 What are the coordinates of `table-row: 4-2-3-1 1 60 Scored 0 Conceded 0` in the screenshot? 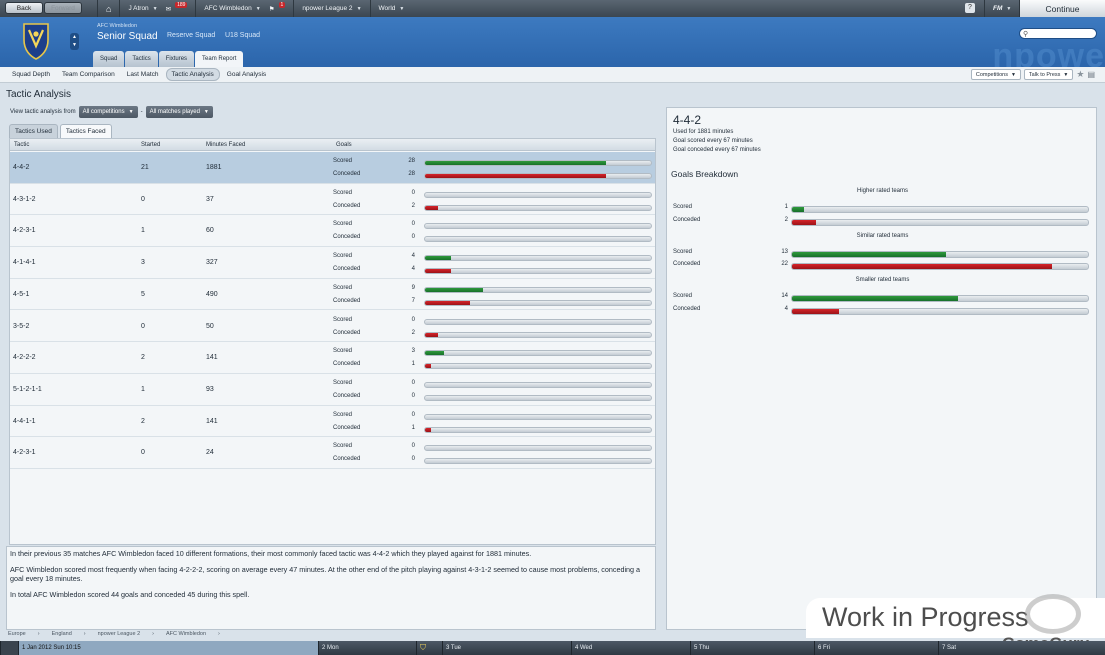 It's located at (332, 231).